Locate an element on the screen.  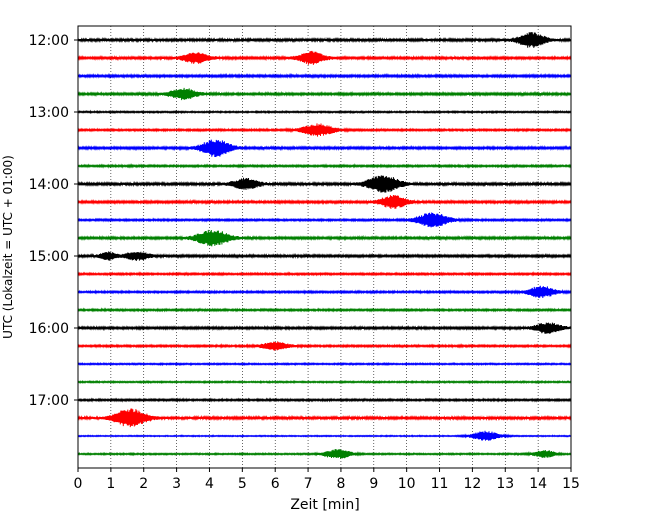
x-tick-label-9: 9 is located at coordinates (373, 484).